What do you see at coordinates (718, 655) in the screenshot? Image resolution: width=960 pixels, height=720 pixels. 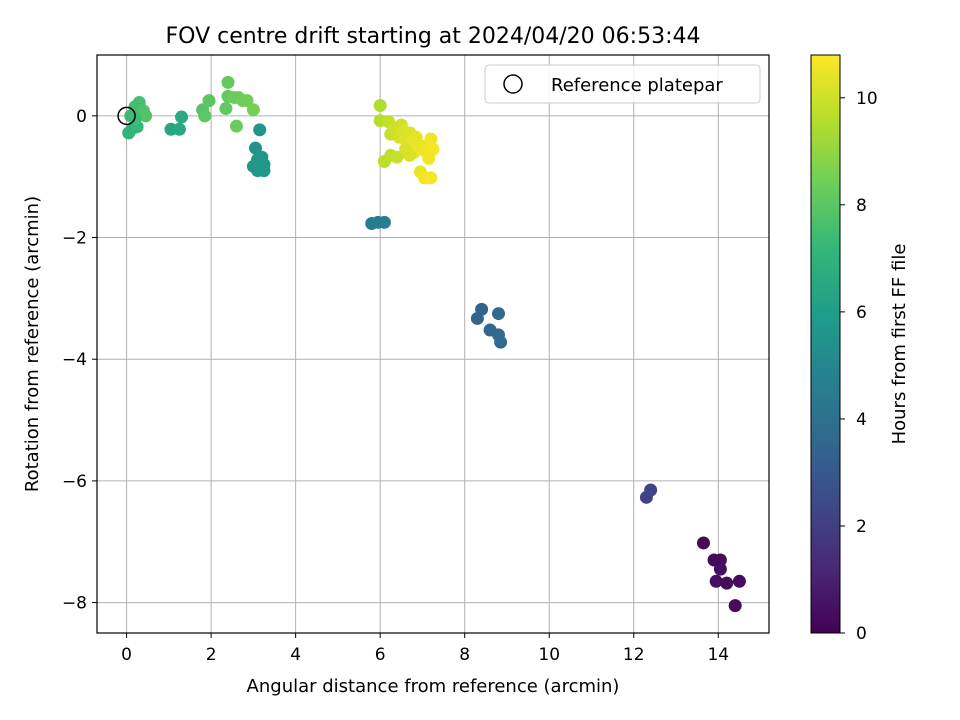 I see `x-tick-label: 14` at bounding box center [718, 655].